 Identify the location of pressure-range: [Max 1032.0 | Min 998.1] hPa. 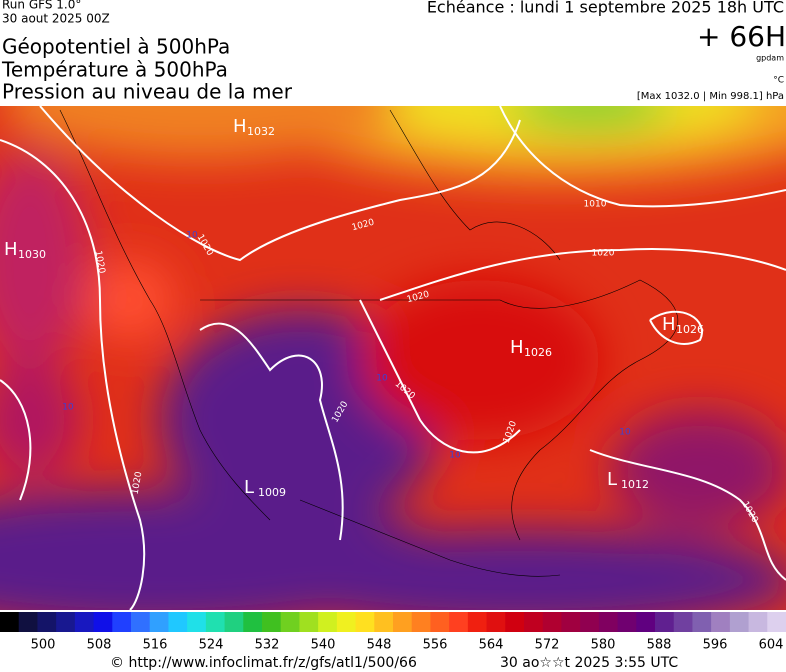
(710, 96).